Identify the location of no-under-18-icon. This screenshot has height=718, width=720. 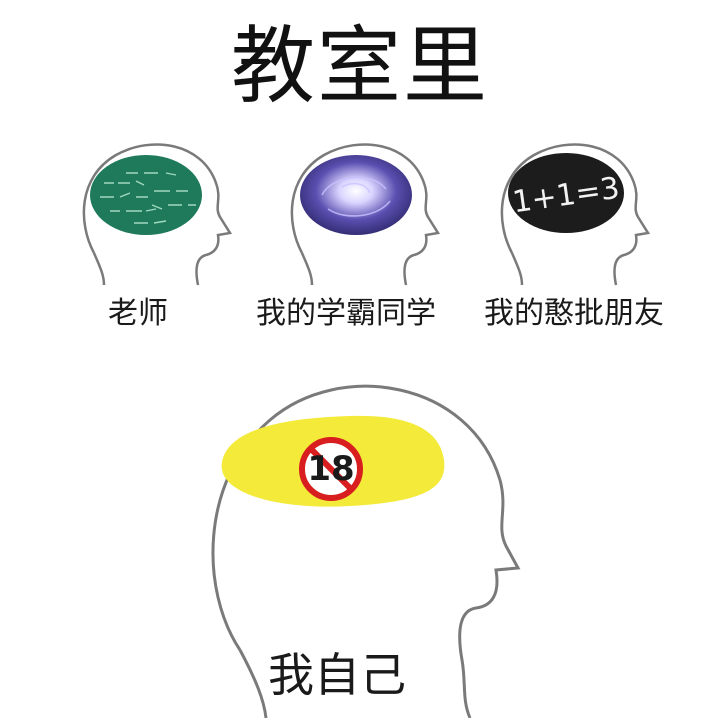
(331, 469).